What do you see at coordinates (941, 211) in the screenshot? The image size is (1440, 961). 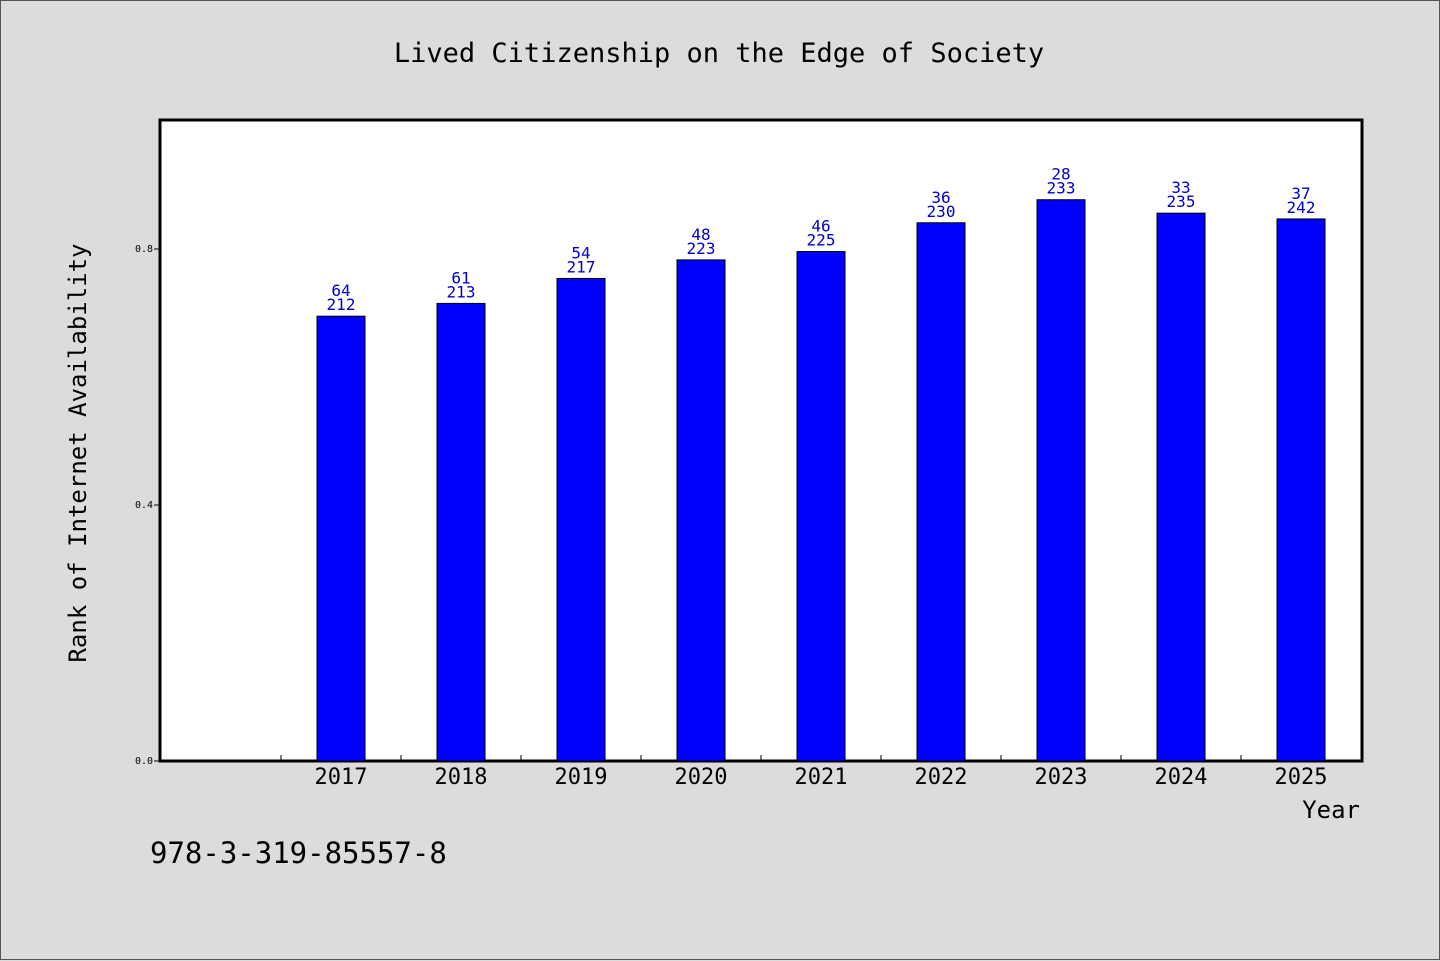 I see `bar-label-bottom: 230` at bounding box center [941, 211].